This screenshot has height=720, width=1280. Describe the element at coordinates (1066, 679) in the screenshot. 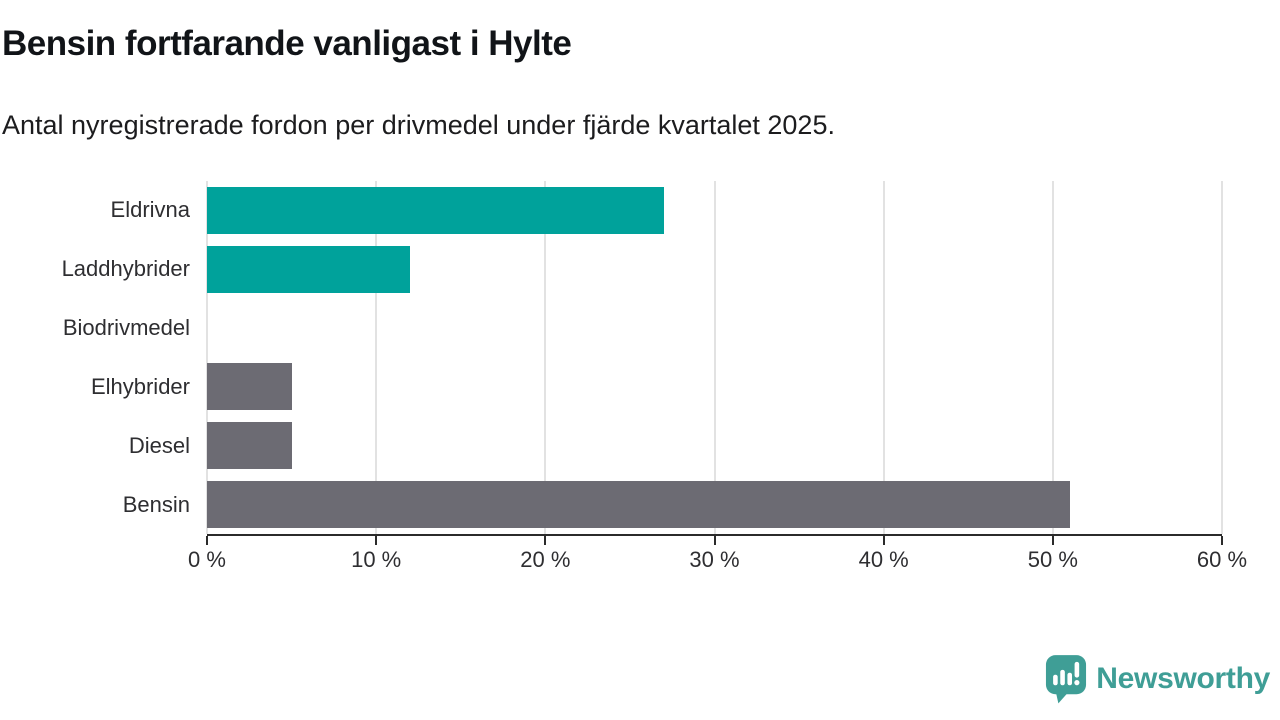

I see `newsworthy-logo-icon` at that location.